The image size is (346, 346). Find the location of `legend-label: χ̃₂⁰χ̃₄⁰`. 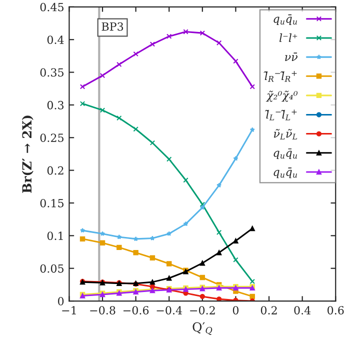

legend-label: χ̃₂⁰χ̃₄⁰ is located at coordinates (282, 96).